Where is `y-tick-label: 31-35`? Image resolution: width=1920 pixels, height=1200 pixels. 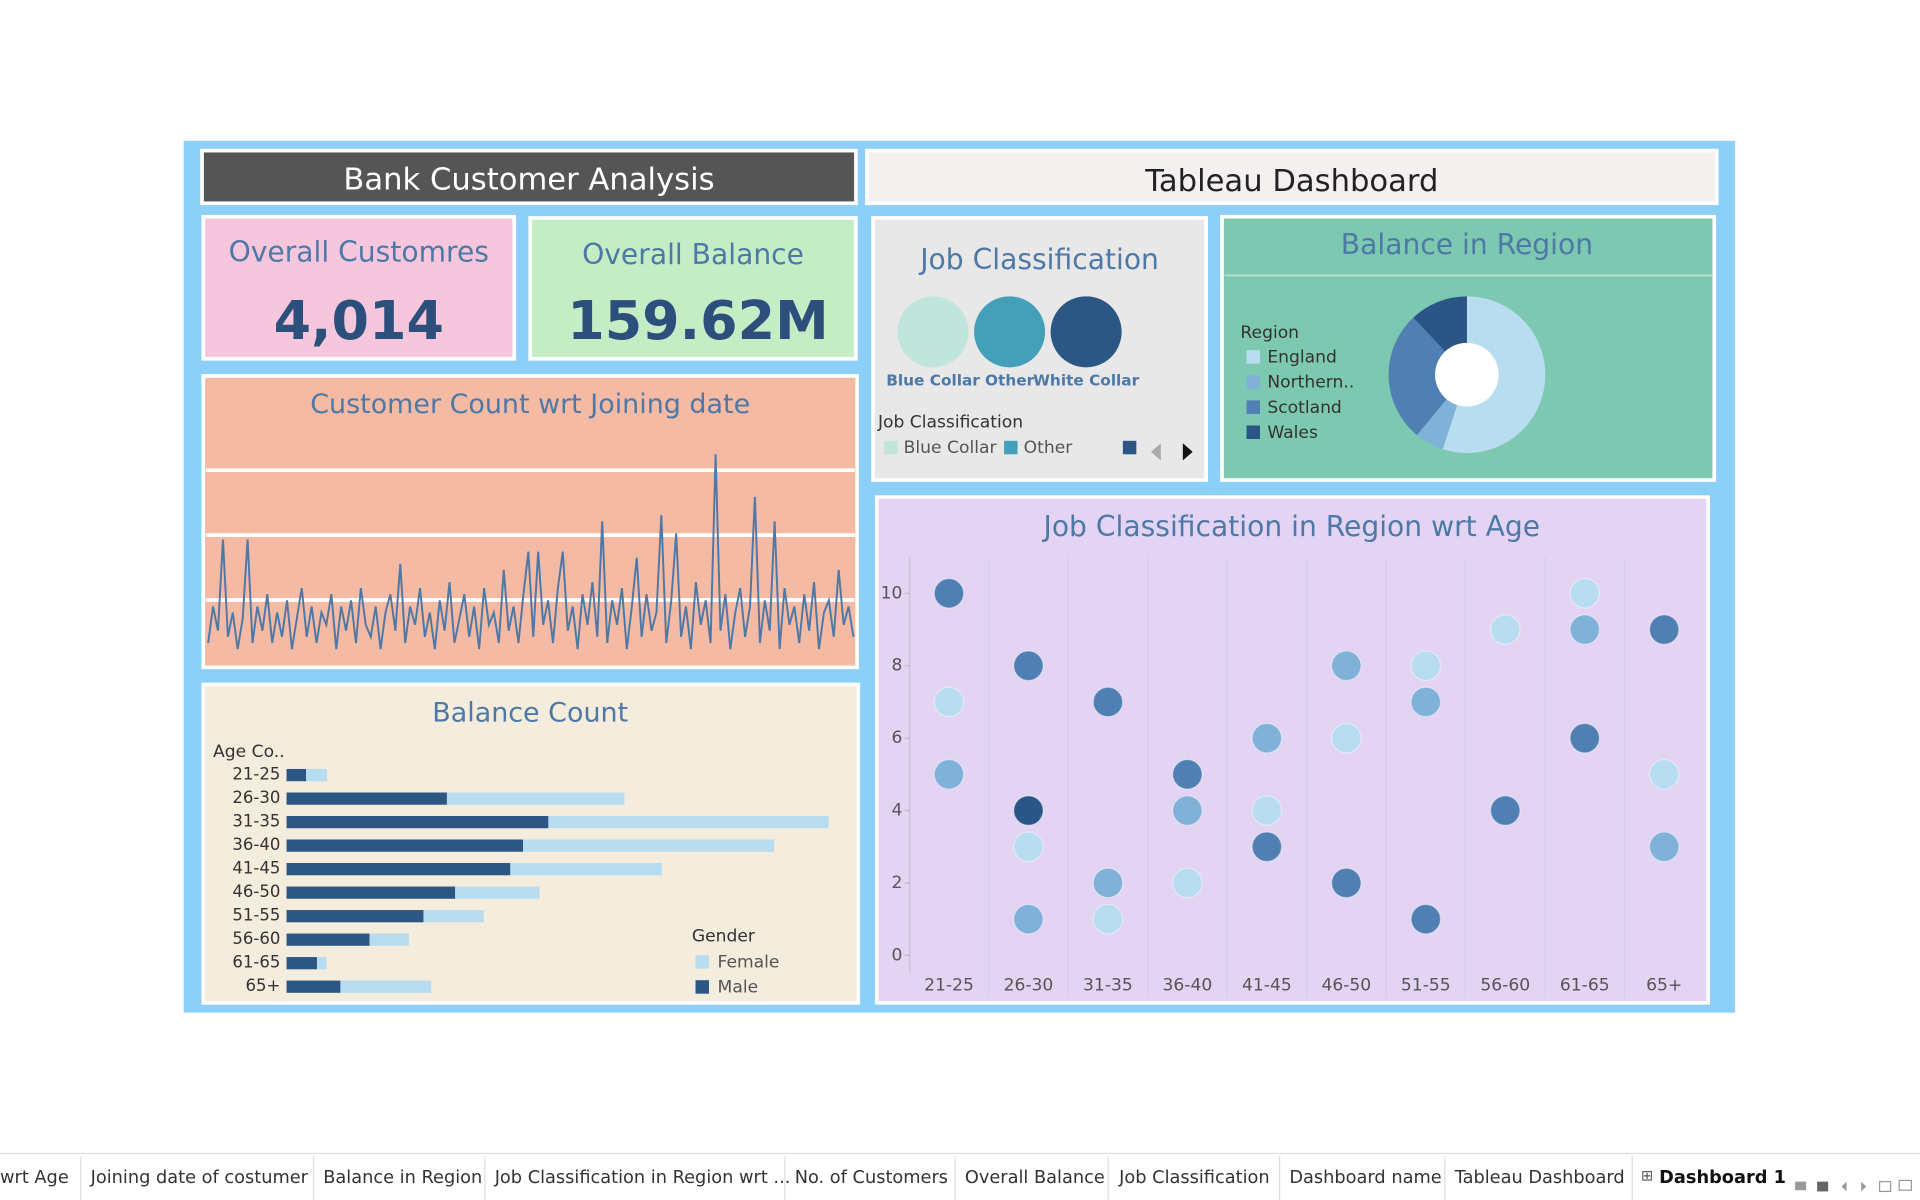
y-tick-label: 31-35 is located at coordinates (256, 821).